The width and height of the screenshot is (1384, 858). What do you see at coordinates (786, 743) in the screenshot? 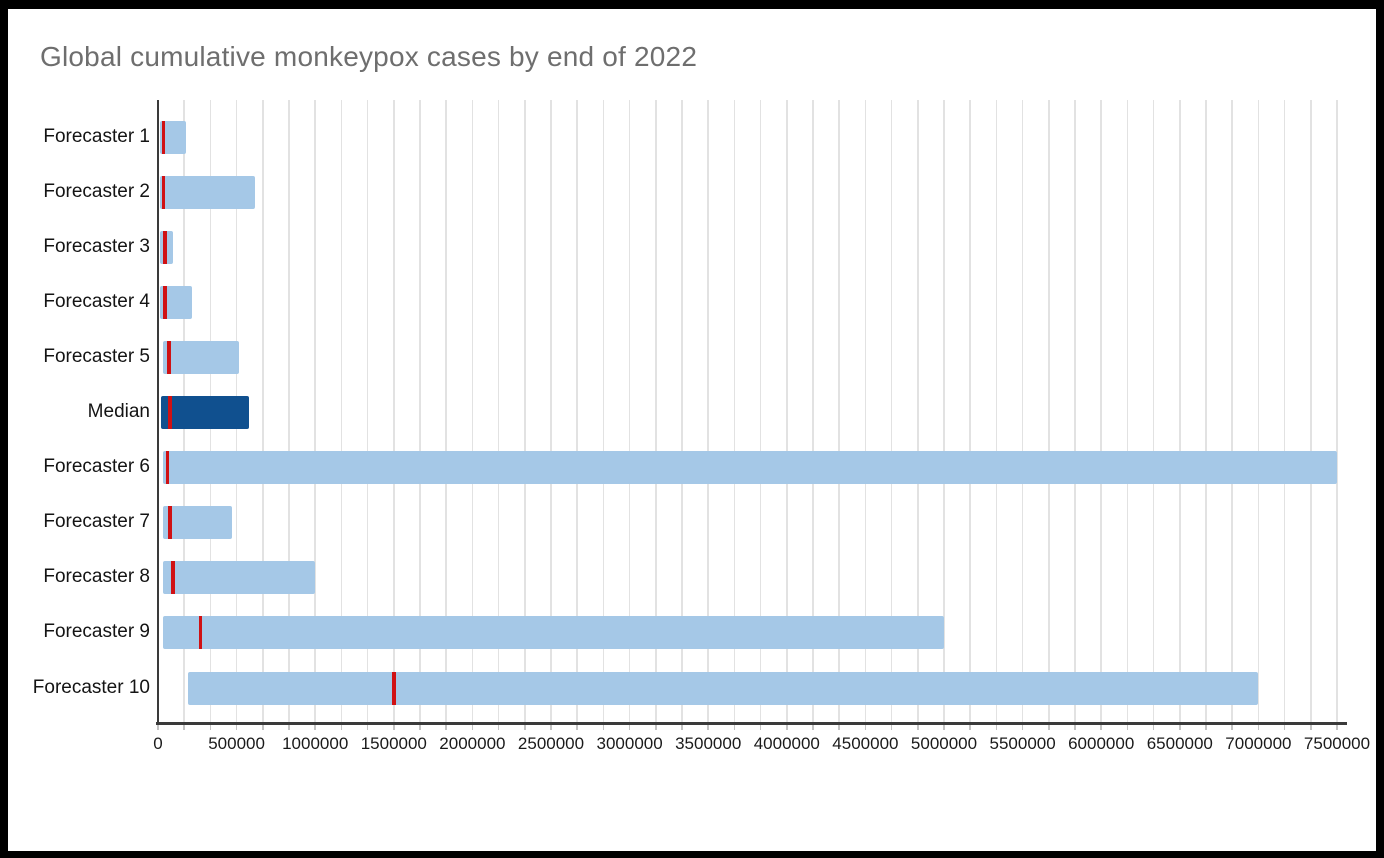
I see `x-axis-tick-label: 4000000` at bounding box center [786, 743].